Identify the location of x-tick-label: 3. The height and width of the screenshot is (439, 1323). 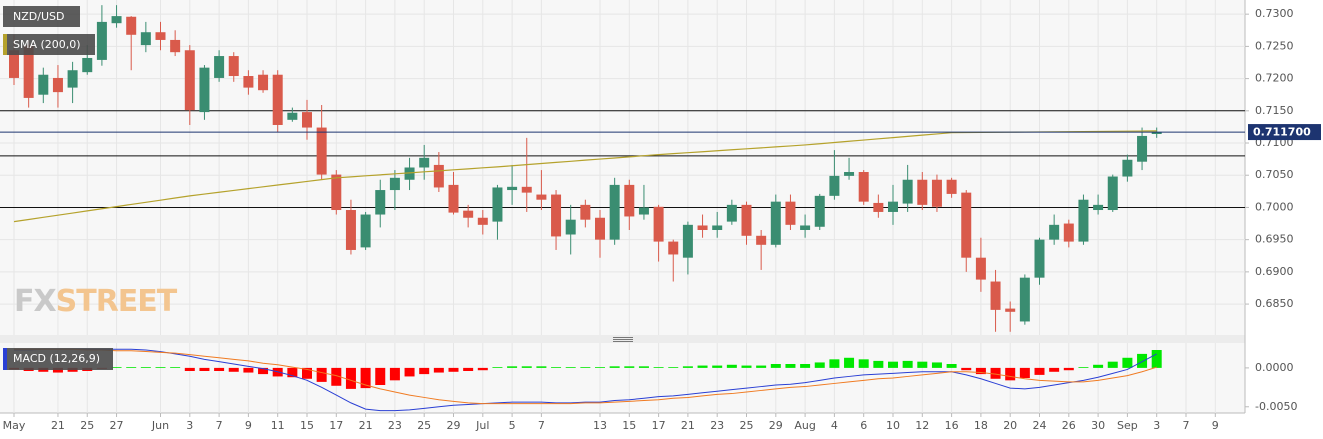
(1156, 425).